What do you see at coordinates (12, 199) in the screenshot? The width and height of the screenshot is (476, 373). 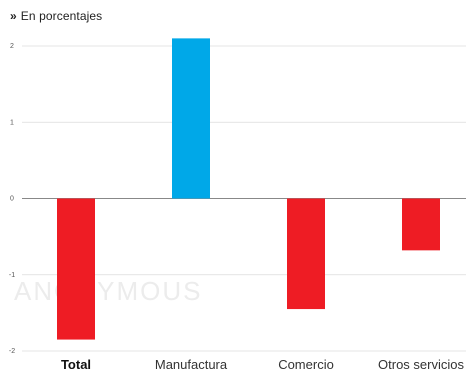 I see `y-tick-label: 0` at bounding box center [12, 199].